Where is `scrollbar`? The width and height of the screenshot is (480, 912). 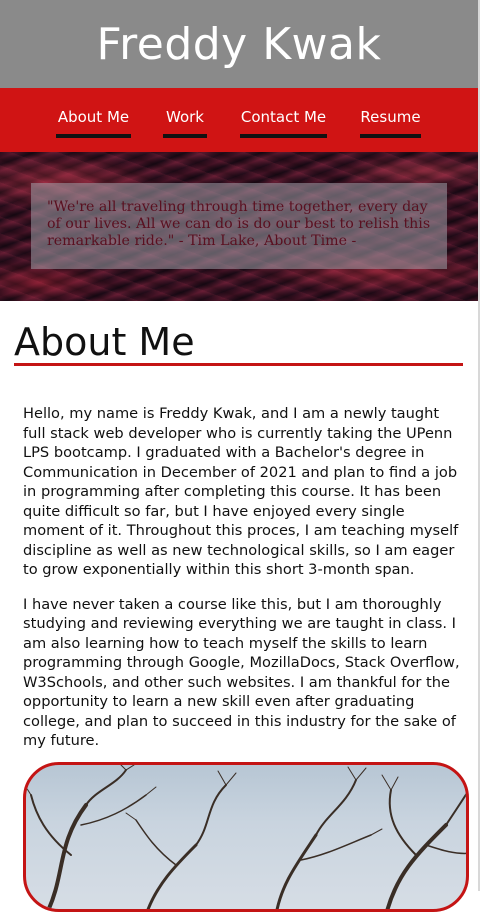 scrollbar is located at coordinates (479, 445).